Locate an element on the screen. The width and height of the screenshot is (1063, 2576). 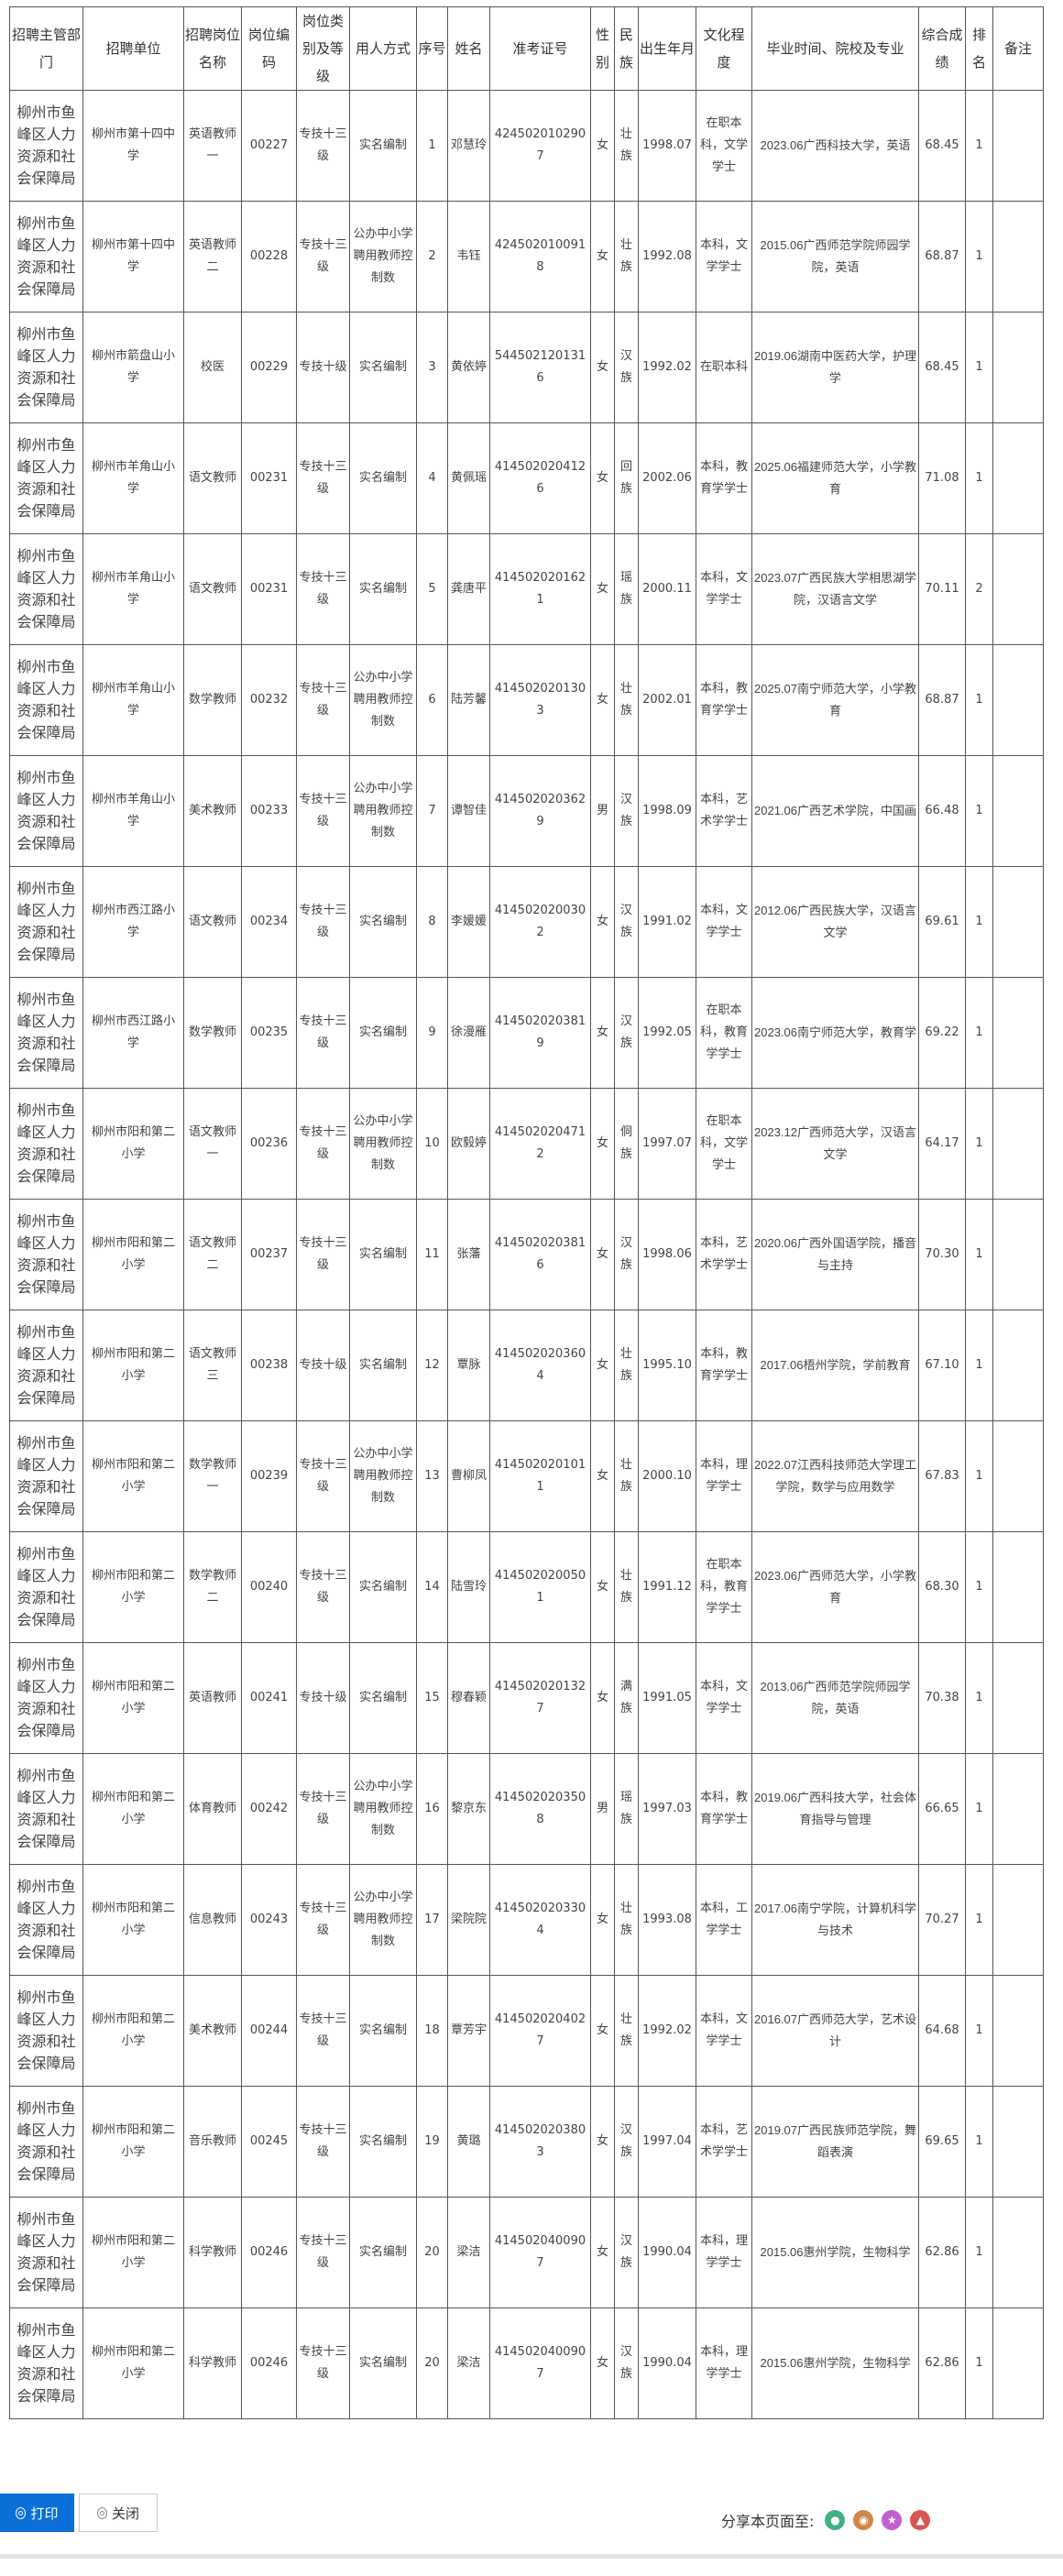
cell-post-code: 00231 is located at coordinates (269, 478).